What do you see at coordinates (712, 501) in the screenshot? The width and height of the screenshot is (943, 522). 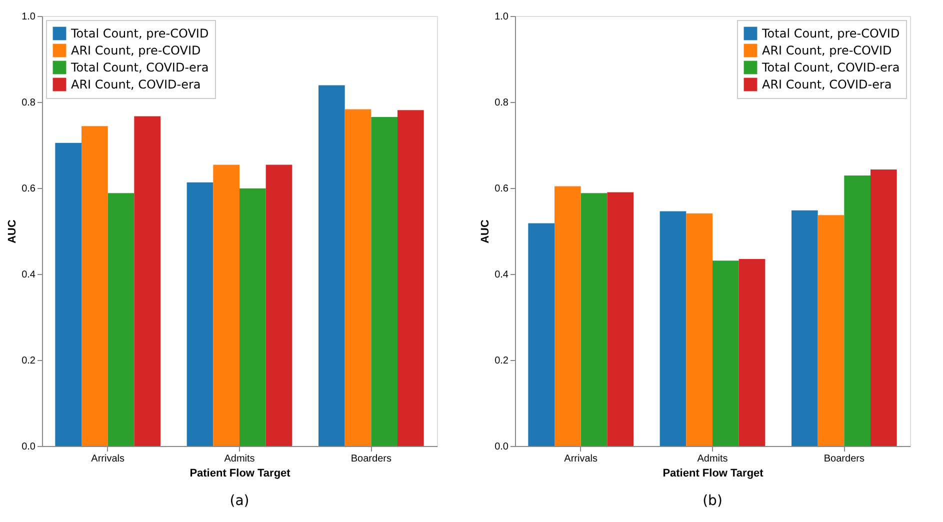 I see `text: (b)` at bounding box center [712, 501].